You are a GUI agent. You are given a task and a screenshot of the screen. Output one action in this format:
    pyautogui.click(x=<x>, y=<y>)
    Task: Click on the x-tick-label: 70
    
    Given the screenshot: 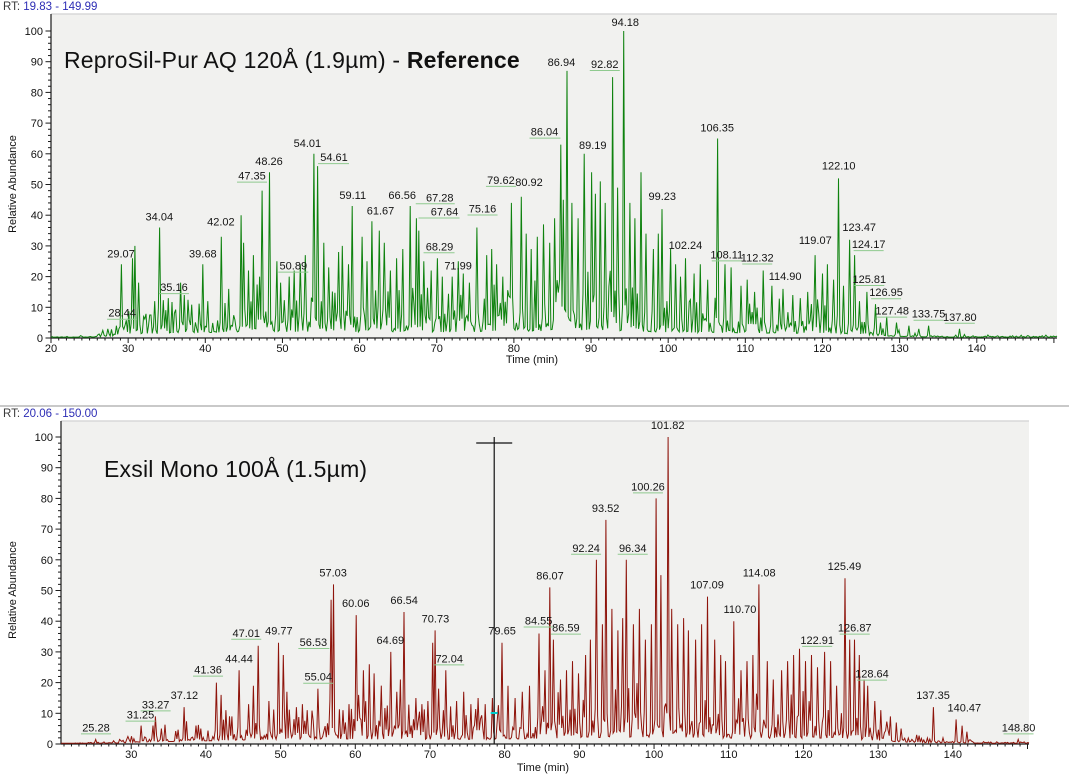 What is the action you would take?
    pyautogui.click(x=437, y=349)
    